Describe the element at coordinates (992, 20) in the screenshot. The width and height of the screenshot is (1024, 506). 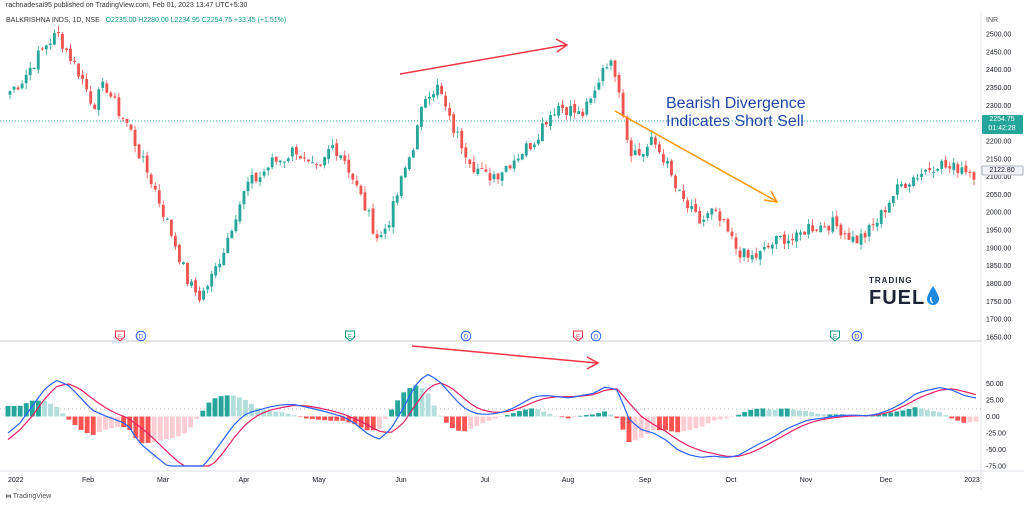
I see `currency-label: INR` at that location.